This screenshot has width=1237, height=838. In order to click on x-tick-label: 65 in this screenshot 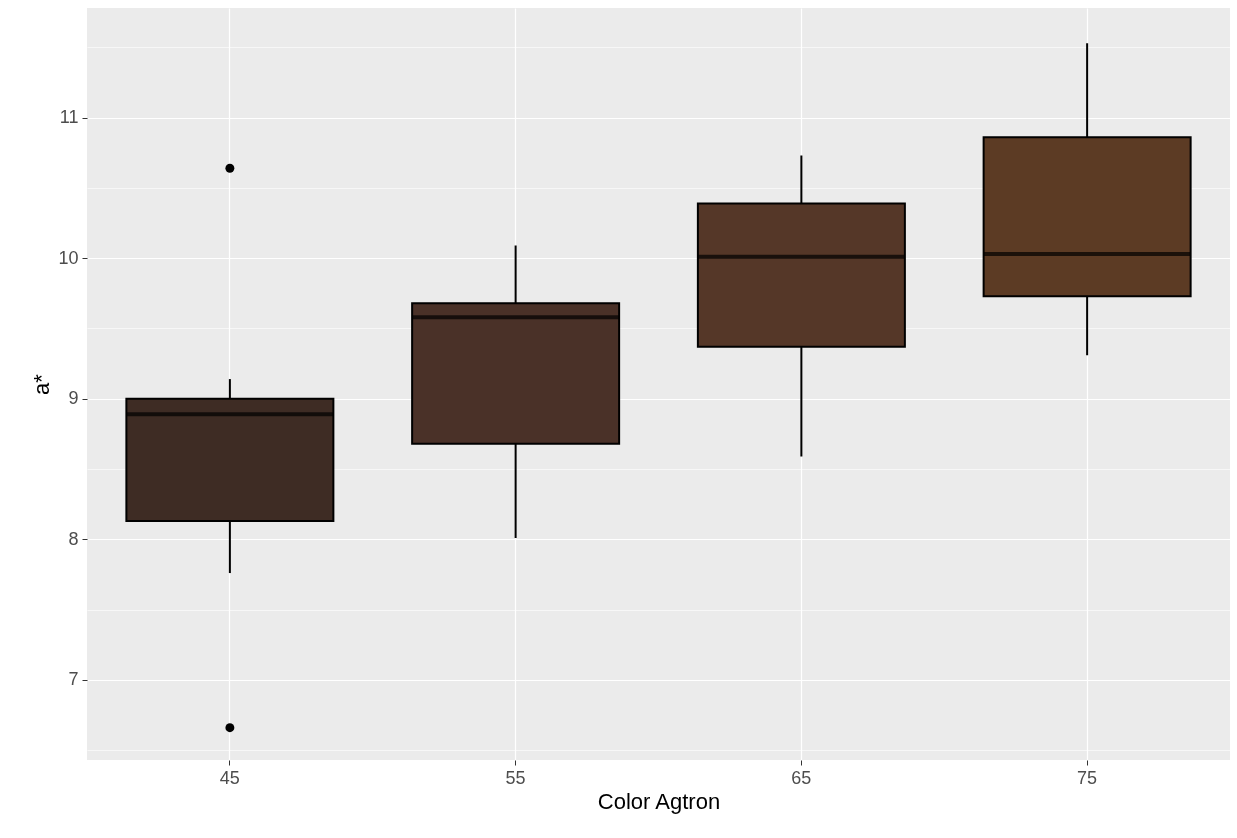, I will do `click(801, 777)`.